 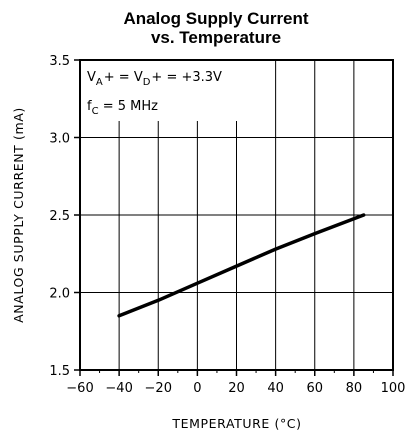 What do you see at coordinates (95, 111) in the screenshot?
I see `annot-c-sub: C` at bounding box center [95, 111].